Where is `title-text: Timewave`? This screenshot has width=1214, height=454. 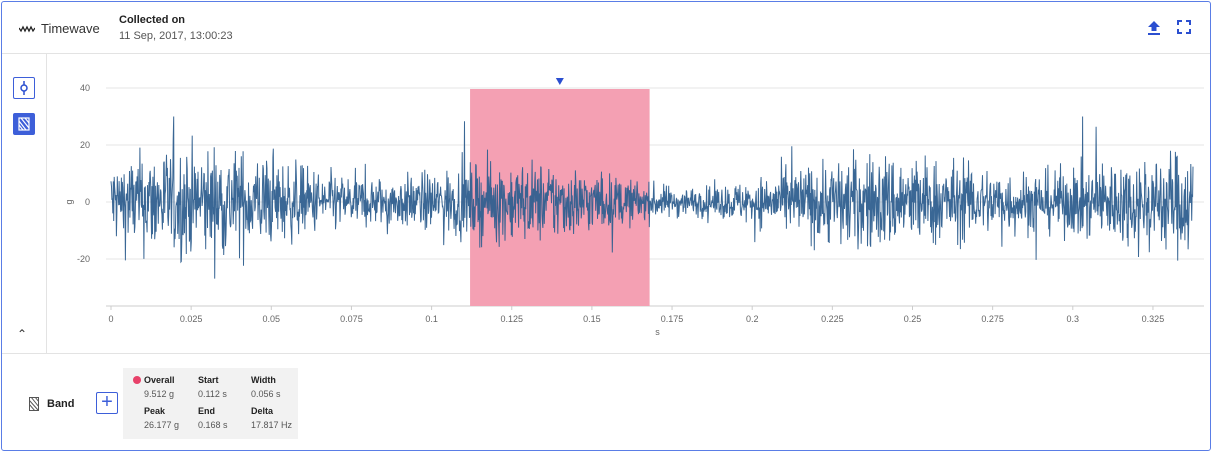
title-text: Timewave is located at coordinates (70, 28).